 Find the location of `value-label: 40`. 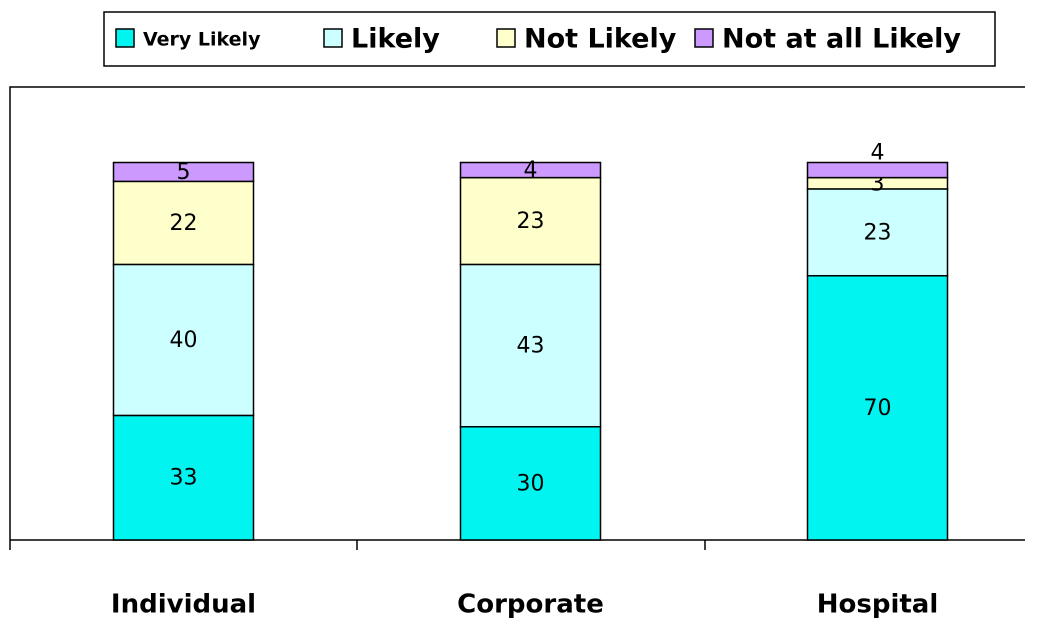

value-label: 40 is located at coordinates (184, 340).